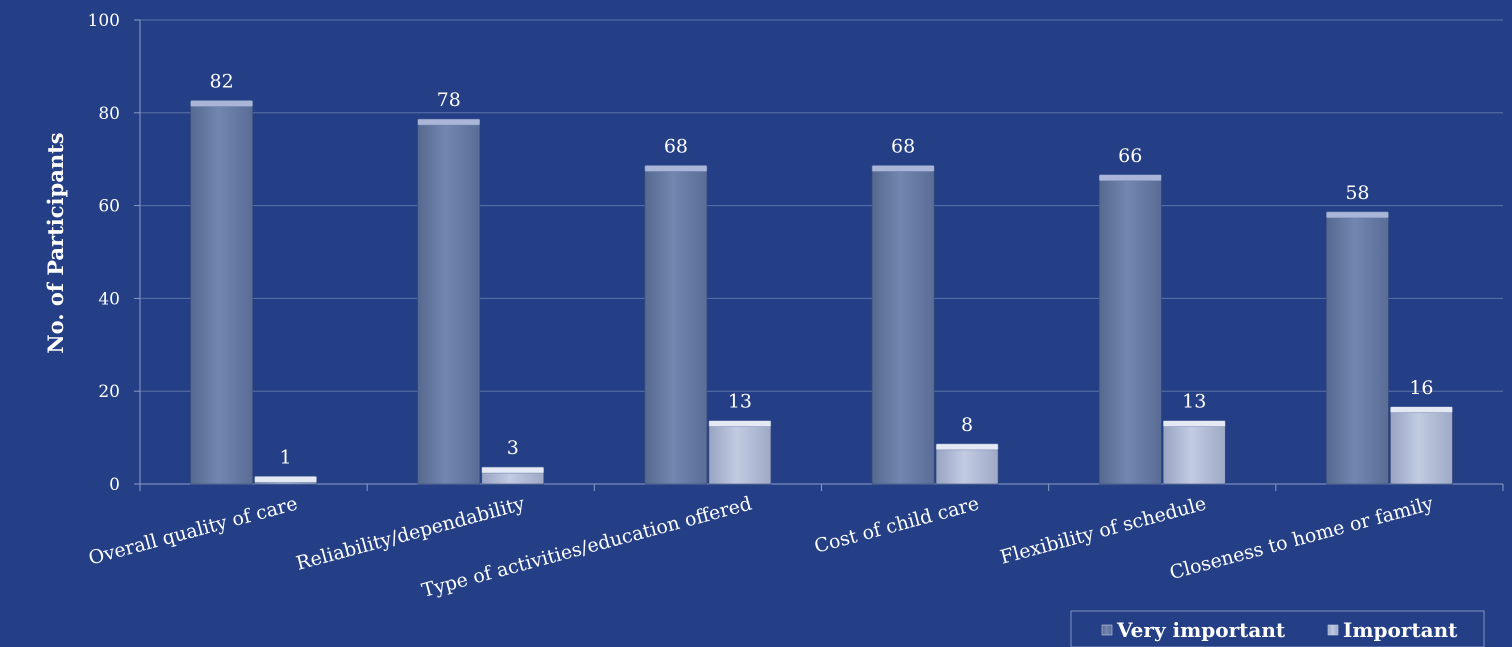 The height and width of the screenshot is (647, 1512). Describe the element at coordinates (109, 392) in the screenshot. I see `y-tick-label: 20` at that location.